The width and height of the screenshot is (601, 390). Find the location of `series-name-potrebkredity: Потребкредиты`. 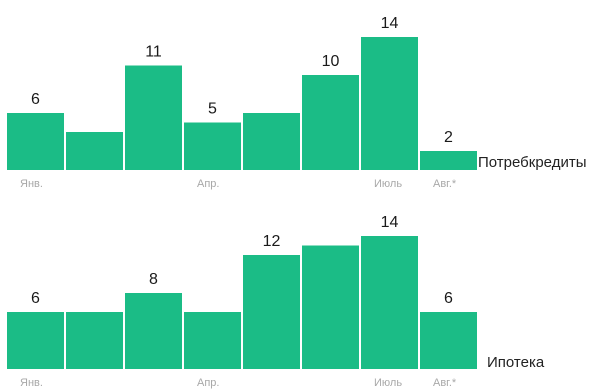

series-name-potrebkredity: Потребкредиты is located at coordinates (532, 162).